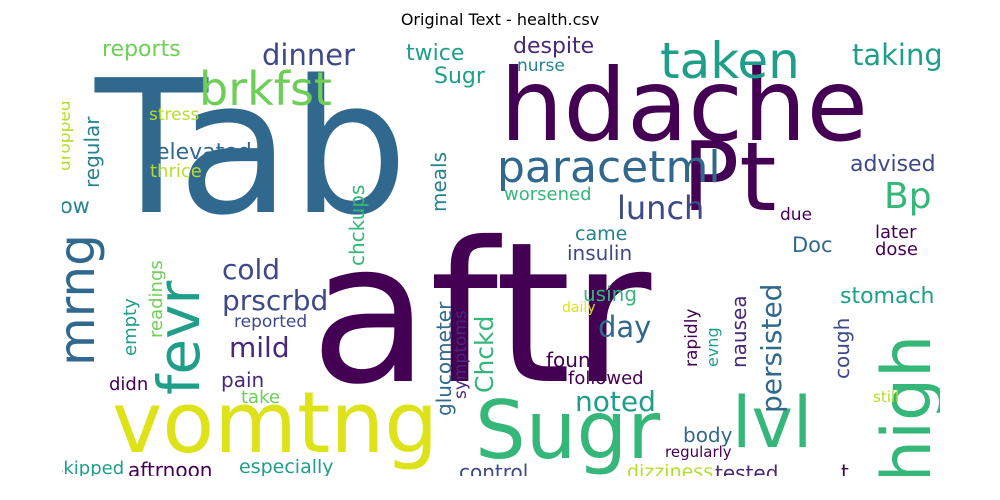 This screenshot has width=1000, height=500. What do you see at coordinates (357, 225) in the screenshot?
I see `word-chckups: chckups` at bounding box center [357, 225].